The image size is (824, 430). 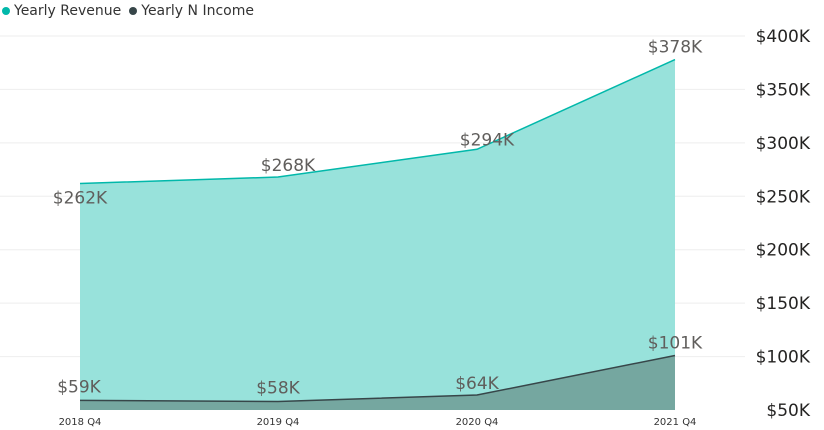 I want to click on y-tick-label-2: $150K, so click(x=783, y=304).